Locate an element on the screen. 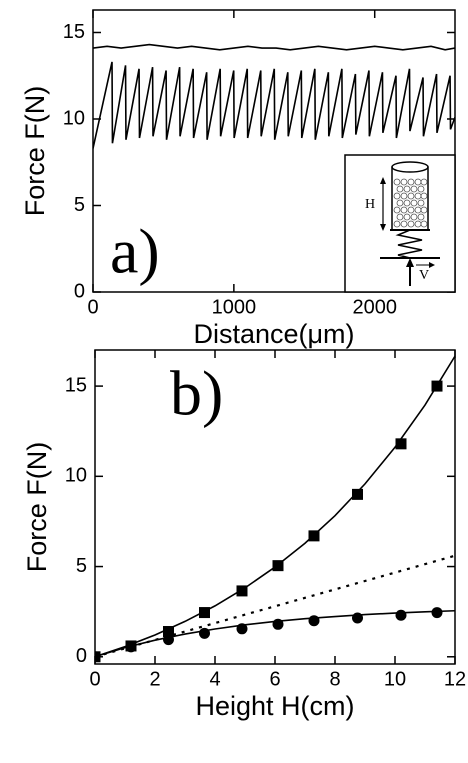 This screenshot has height=763, width=468. x-tick-label: 8 is located at coordinates (334, 679).